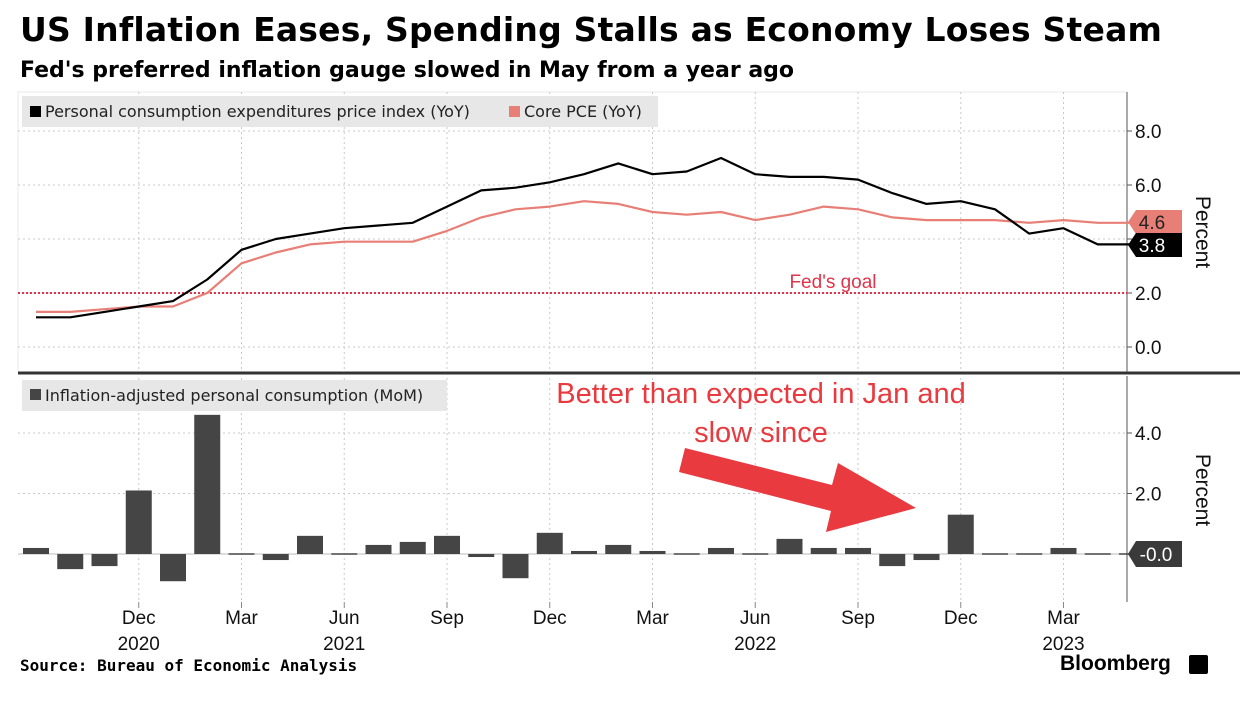  I want to click on x-year-label: 2020, so click(139, 644).